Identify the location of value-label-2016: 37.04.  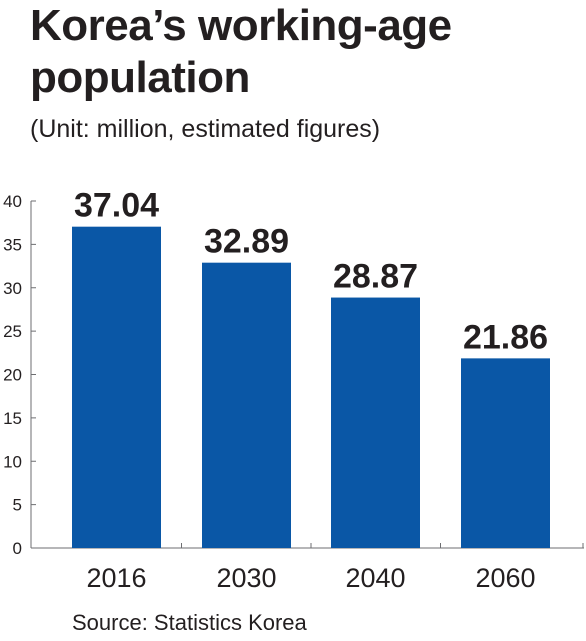
(116, 206).